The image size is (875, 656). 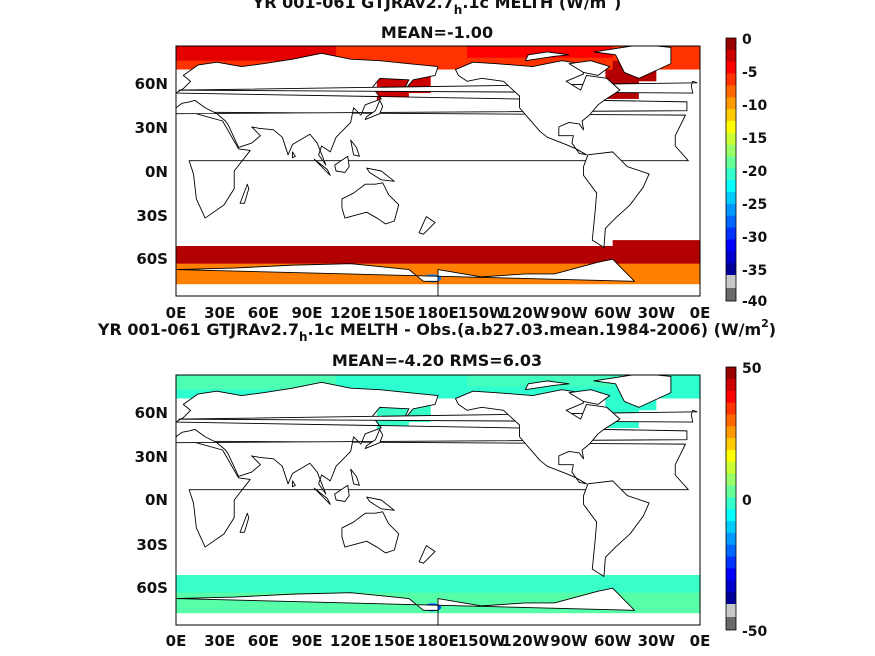 What do you see at coordinates (306, 641) in the screenshot?
I see `panel-2-xtick: 90E` at bounding box center [306, 641].